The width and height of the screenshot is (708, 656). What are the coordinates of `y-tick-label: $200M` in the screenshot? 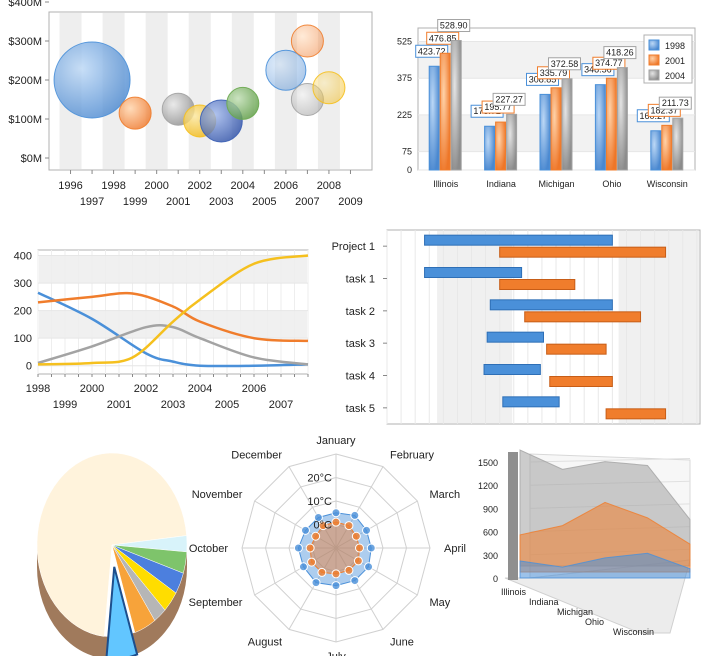 It's located at (25, 81).